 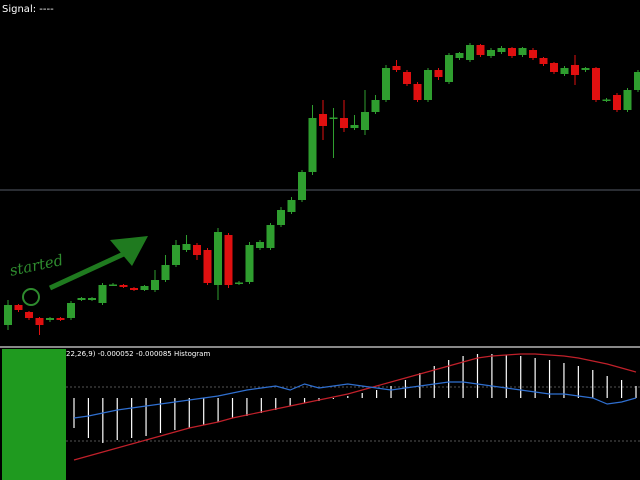 I want to click on signal-label: Signal: ----, so click(x=28, y=9).